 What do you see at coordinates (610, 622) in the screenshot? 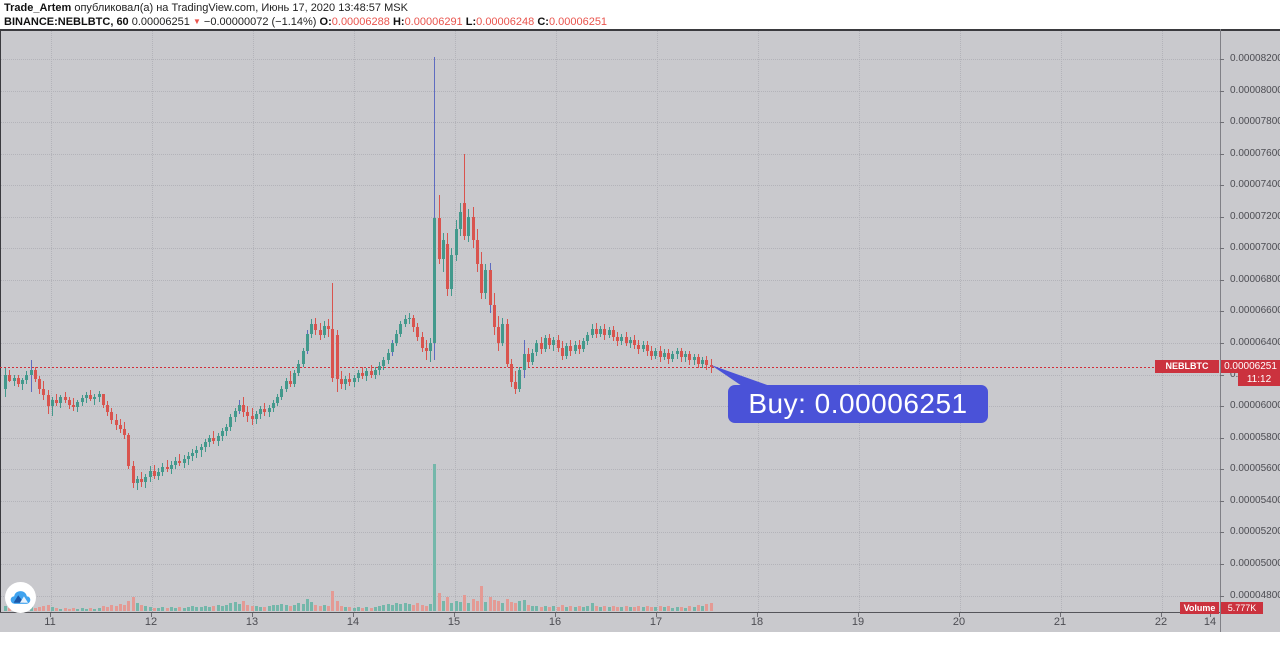
I see `time-axis` at bounding box center [610, 622].